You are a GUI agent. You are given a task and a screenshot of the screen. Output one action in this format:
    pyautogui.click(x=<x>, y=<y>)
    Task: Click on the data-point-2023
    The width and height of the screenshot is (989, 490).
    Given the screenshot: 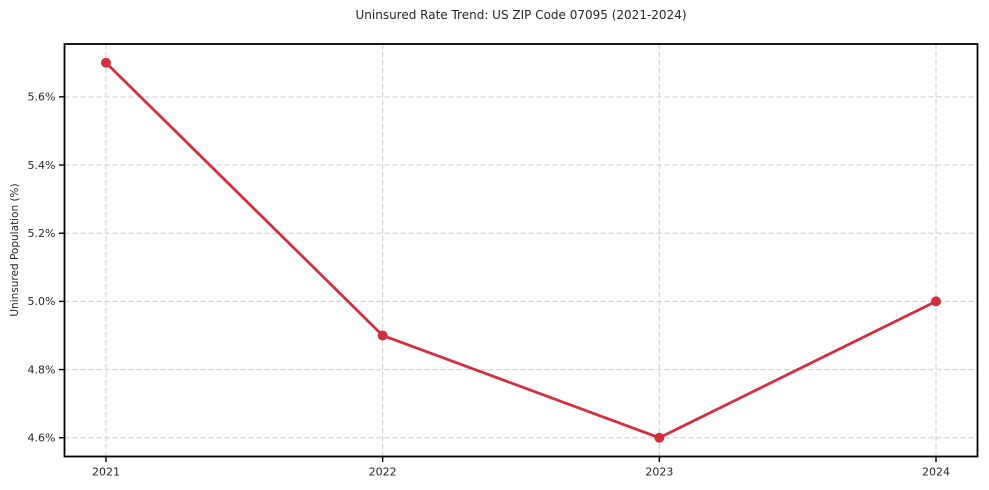 What is the action you would take?
    pyautogui.click(x=659, y=437)
    